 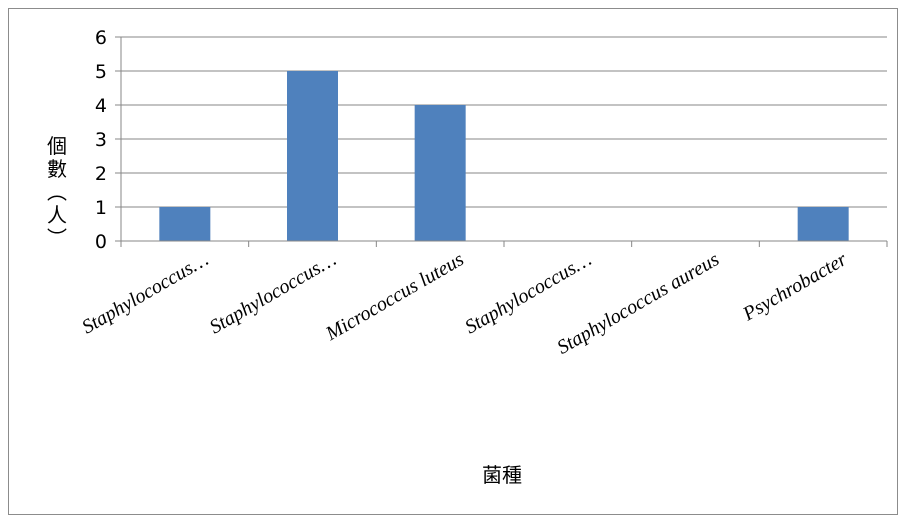 I want to click on y-tick-label: 5, so click(x=101, y=72).